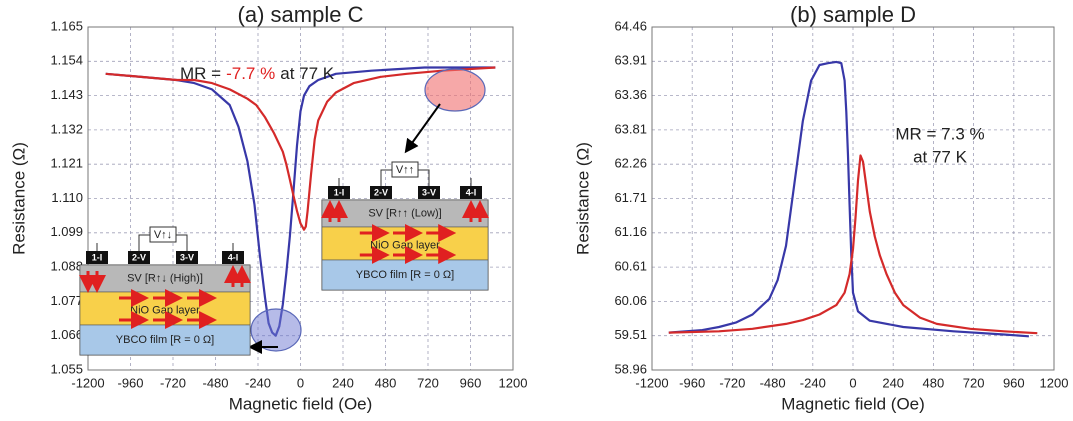 The width and height of the screenshot is (1073, 421). Describe the element at coordinates (250, 73) in the screenshot. I see `annotation-value: -7.7 %` at that location.